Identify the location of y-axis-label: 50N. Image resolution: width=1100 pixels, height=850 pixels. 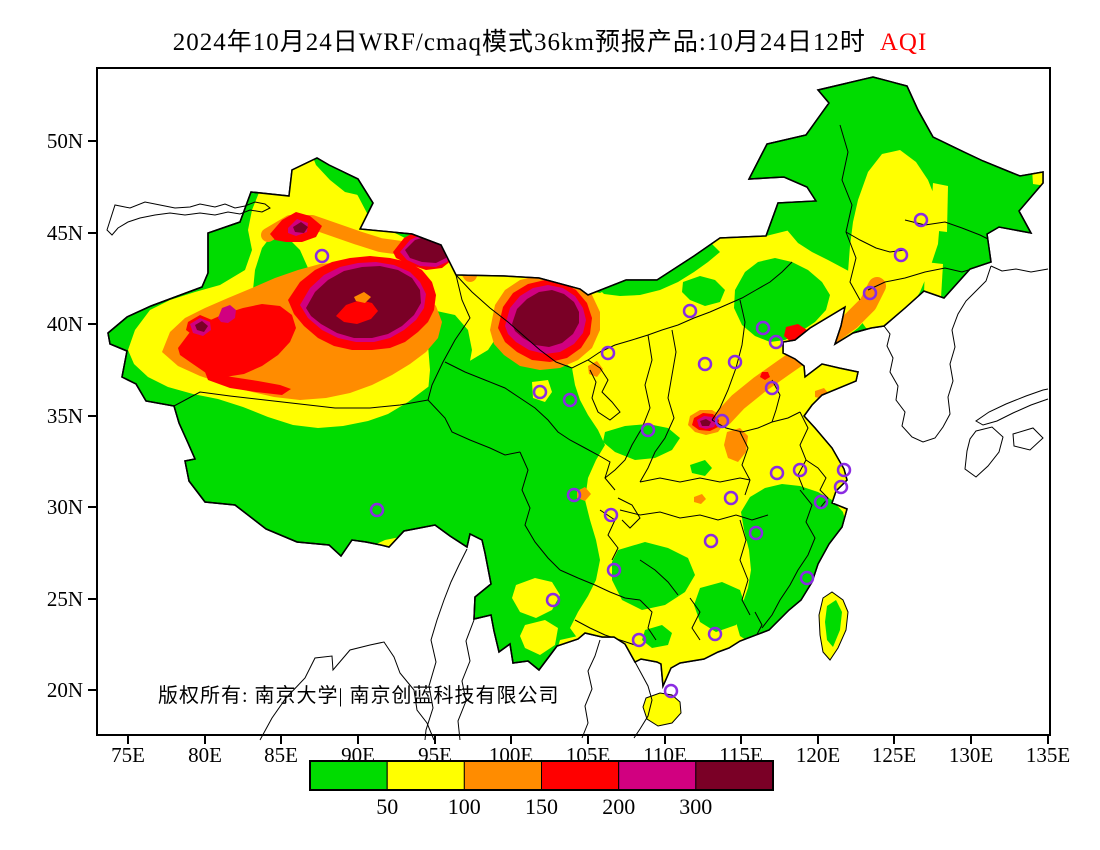
(65, 141).